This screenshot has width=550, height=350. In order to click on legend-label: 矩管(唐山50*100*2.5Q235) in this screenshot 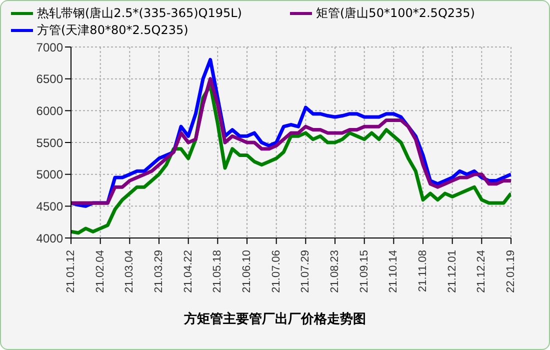, I will do `click(395, 13)`.